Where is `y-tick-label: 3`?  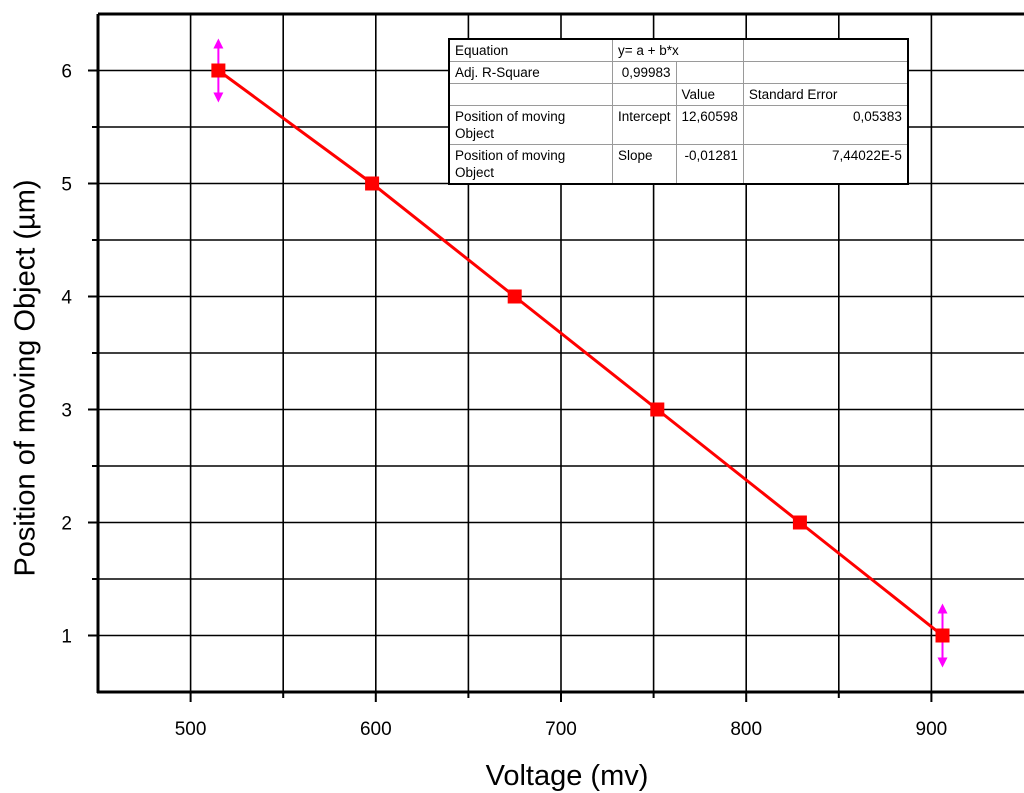 y-tick-label: 3 is located at coordinates (66, 411).